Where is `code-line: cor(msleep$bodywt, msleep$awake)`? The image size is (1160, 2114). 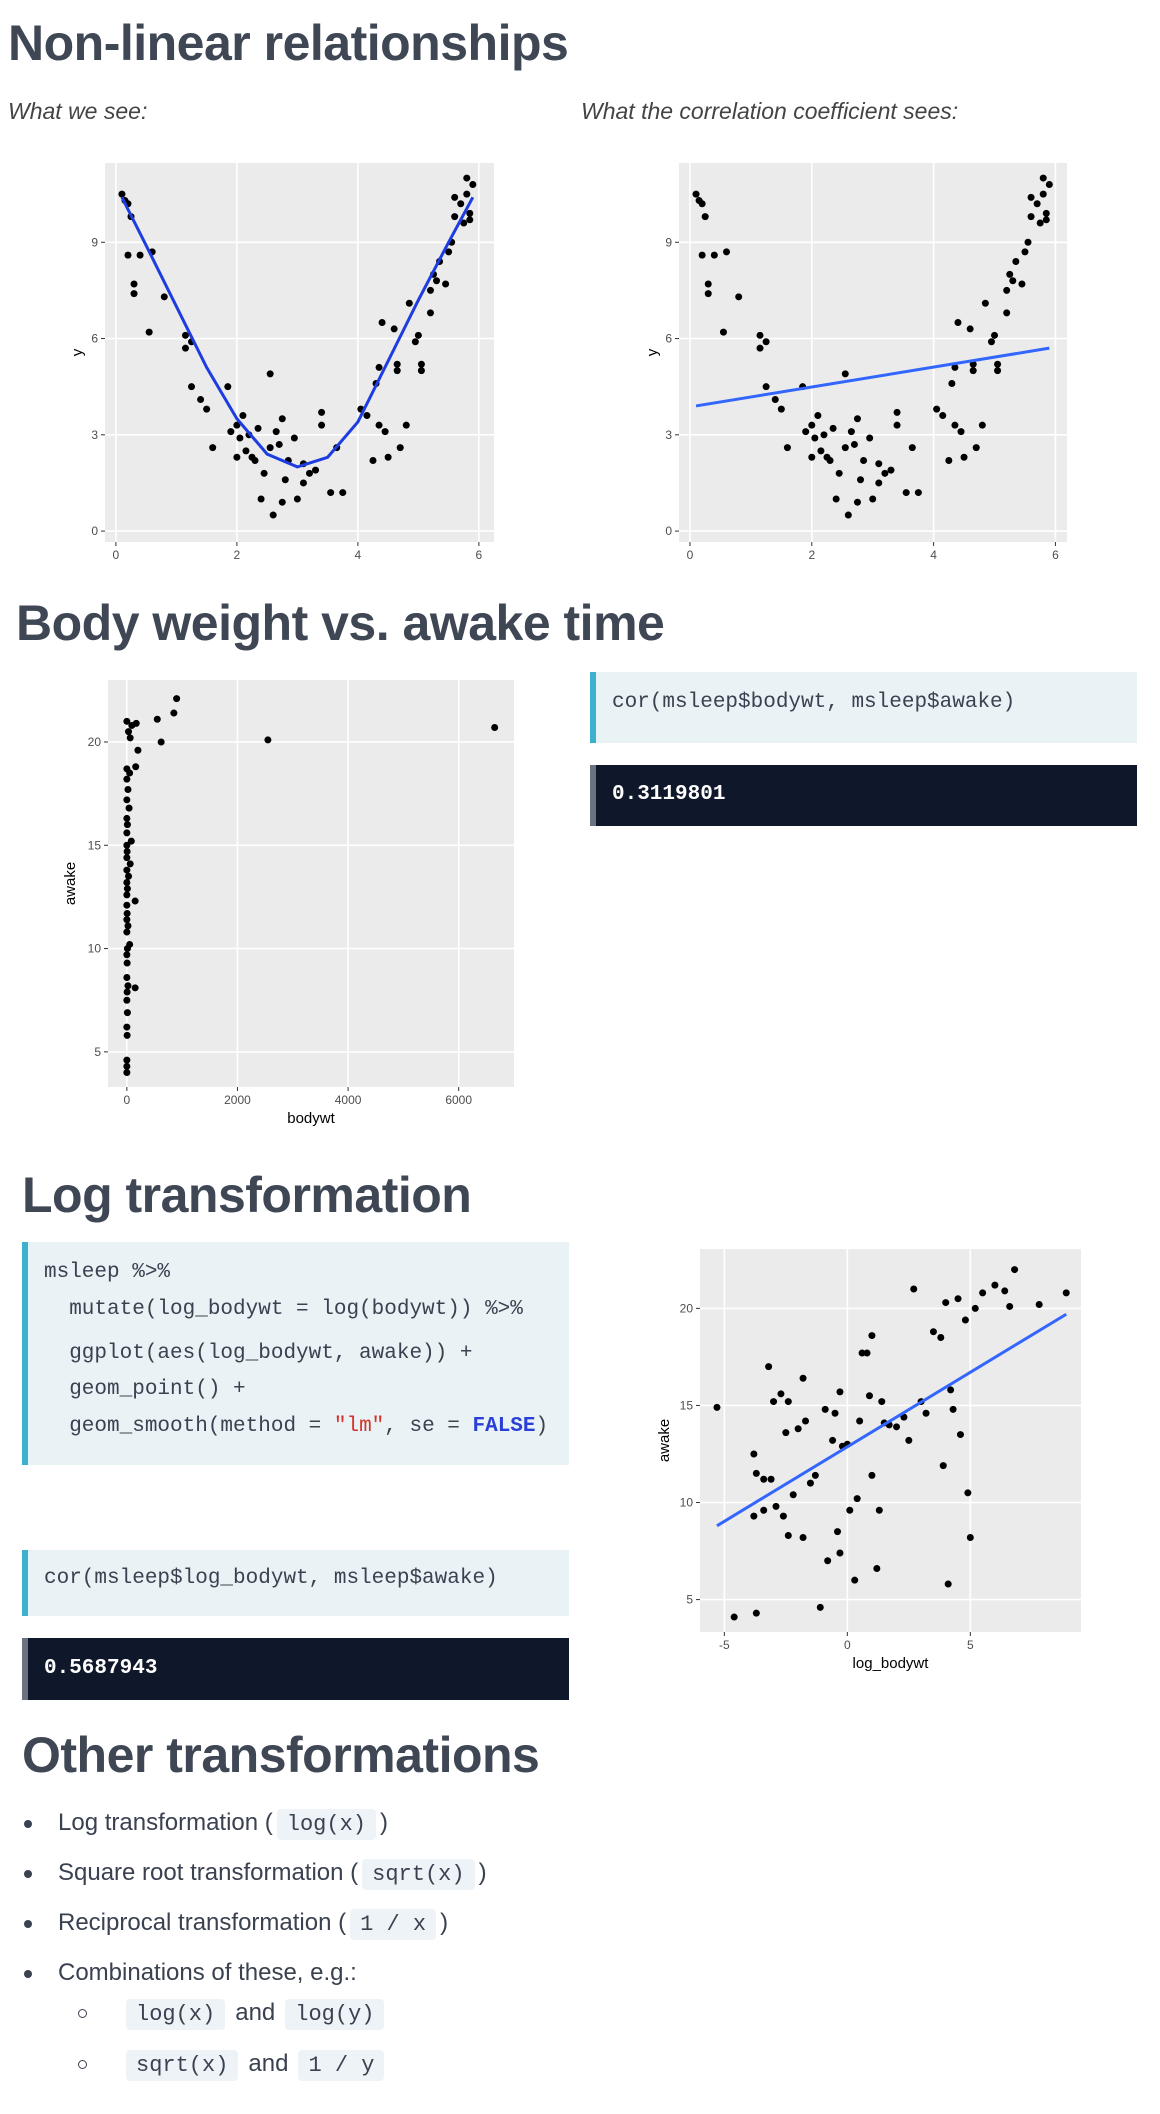 code-line: cor(msleep$bodywt, msleep$awake) is located at coordinates (814, 702).